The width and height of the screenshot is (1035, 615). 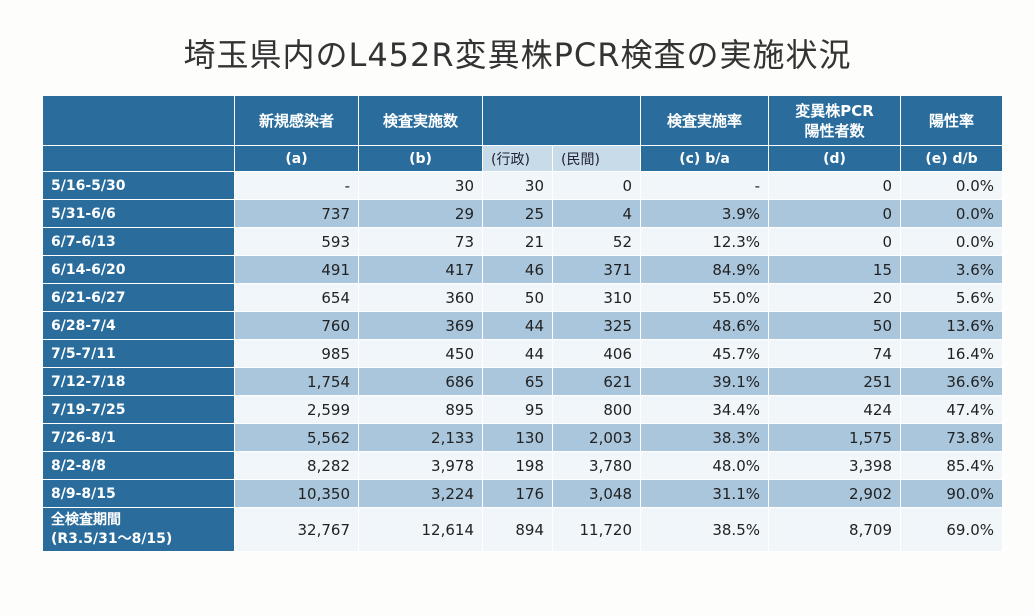 I want to click on cell-variant-positive: 1,575, so click(x=834, y=437).